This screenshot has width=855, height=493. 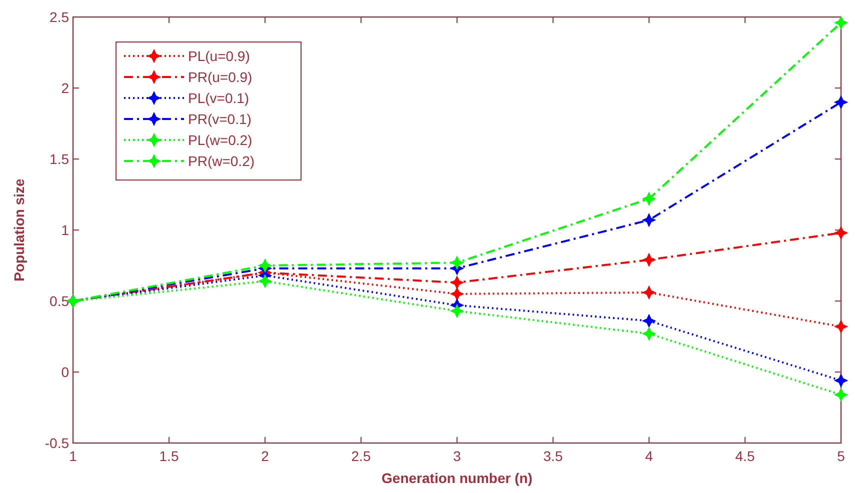 What do you see at coordinates (60, 159) in the screenshot?
I see `y-tick-label: 1.5` at bounding box center [60, 159].